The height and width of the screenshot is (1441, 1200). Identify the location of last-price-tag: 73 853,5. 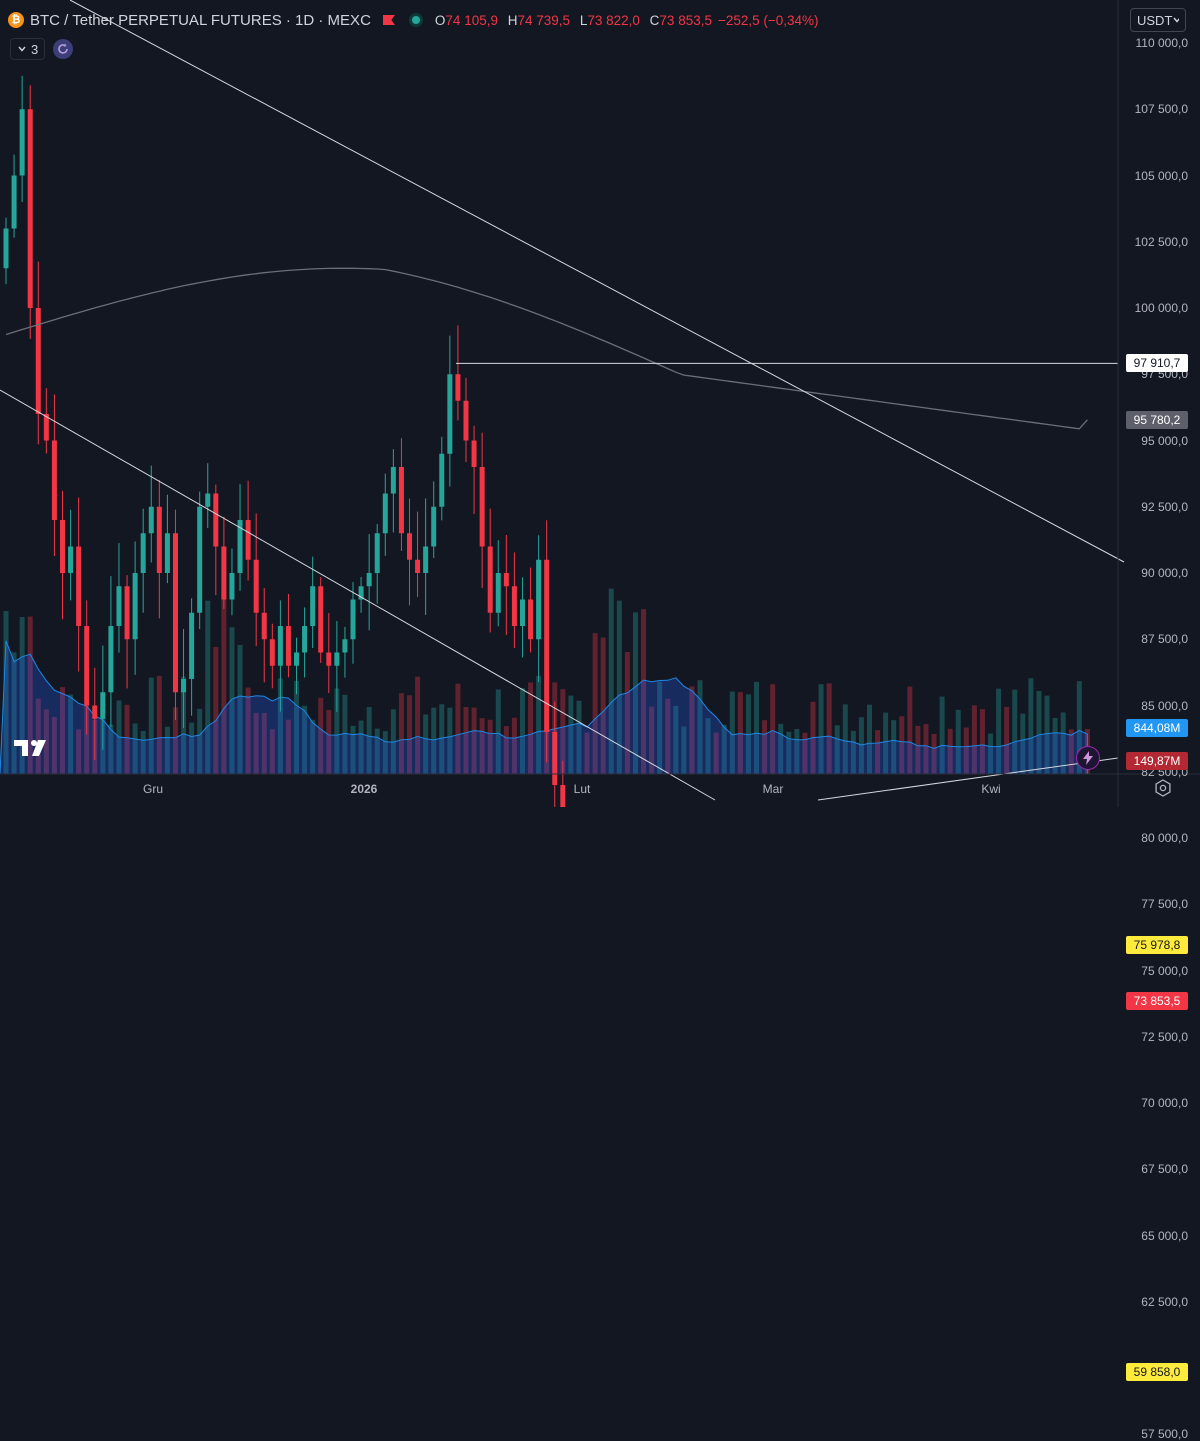
(1157, 1000).